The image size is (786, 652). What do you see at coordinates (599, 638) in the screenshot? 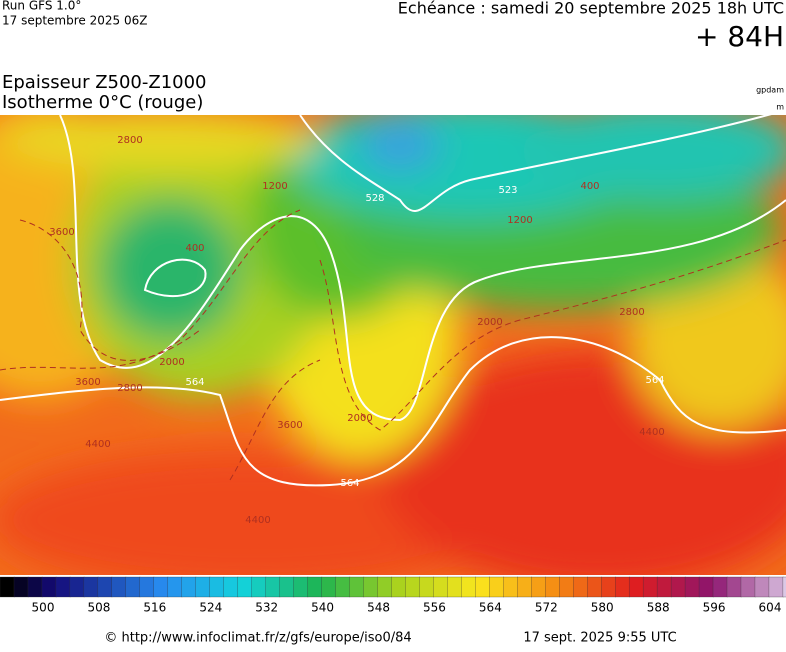
I see `issue-date: 17 sept. 2025 9:55 UTC` at bounding box center [599, 638].